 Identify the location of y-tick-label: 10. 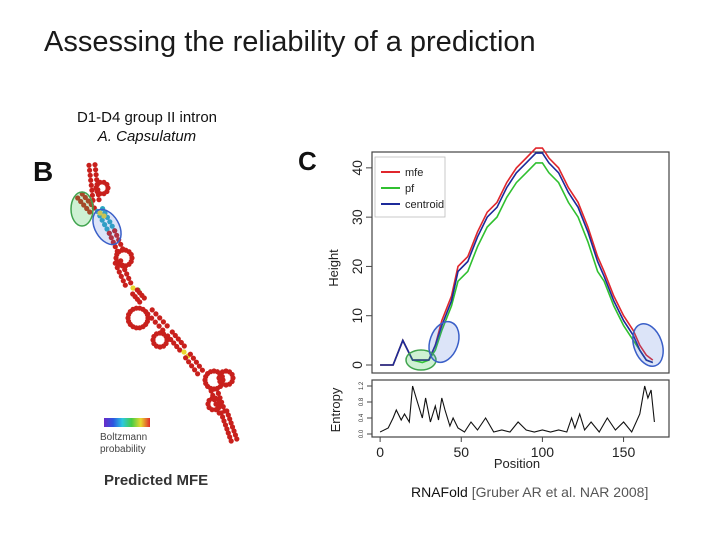
(357, 316).